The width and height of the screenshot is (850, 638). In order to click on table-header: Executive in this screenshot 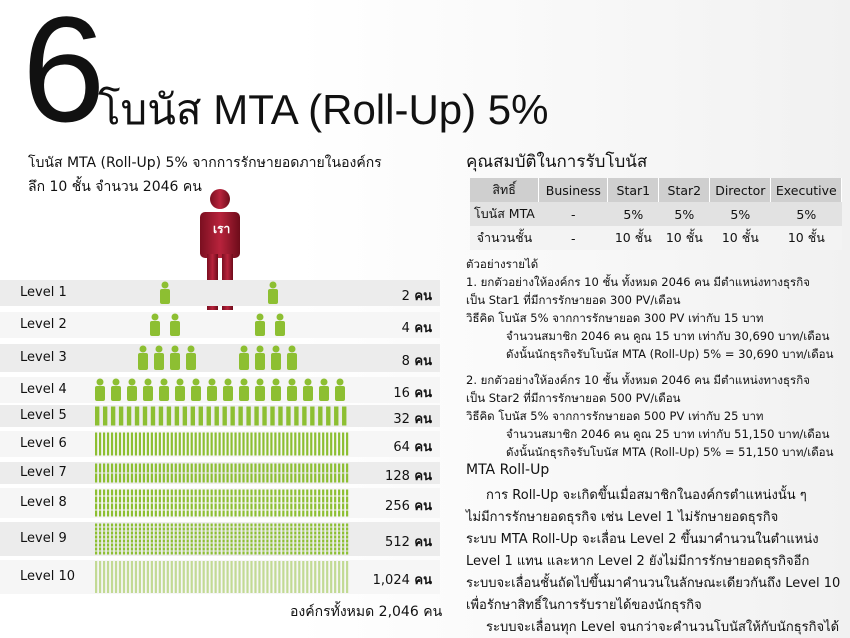, I will do `click(806, 190)`.